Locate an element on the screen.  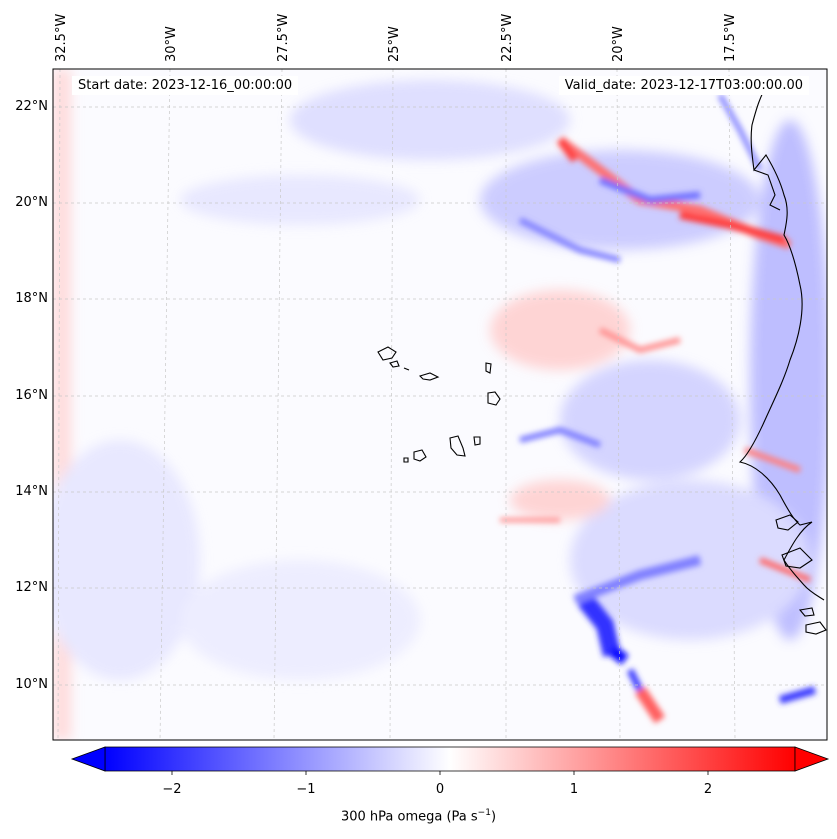
lat-label: 12°N is located at coordinates (31, 587).